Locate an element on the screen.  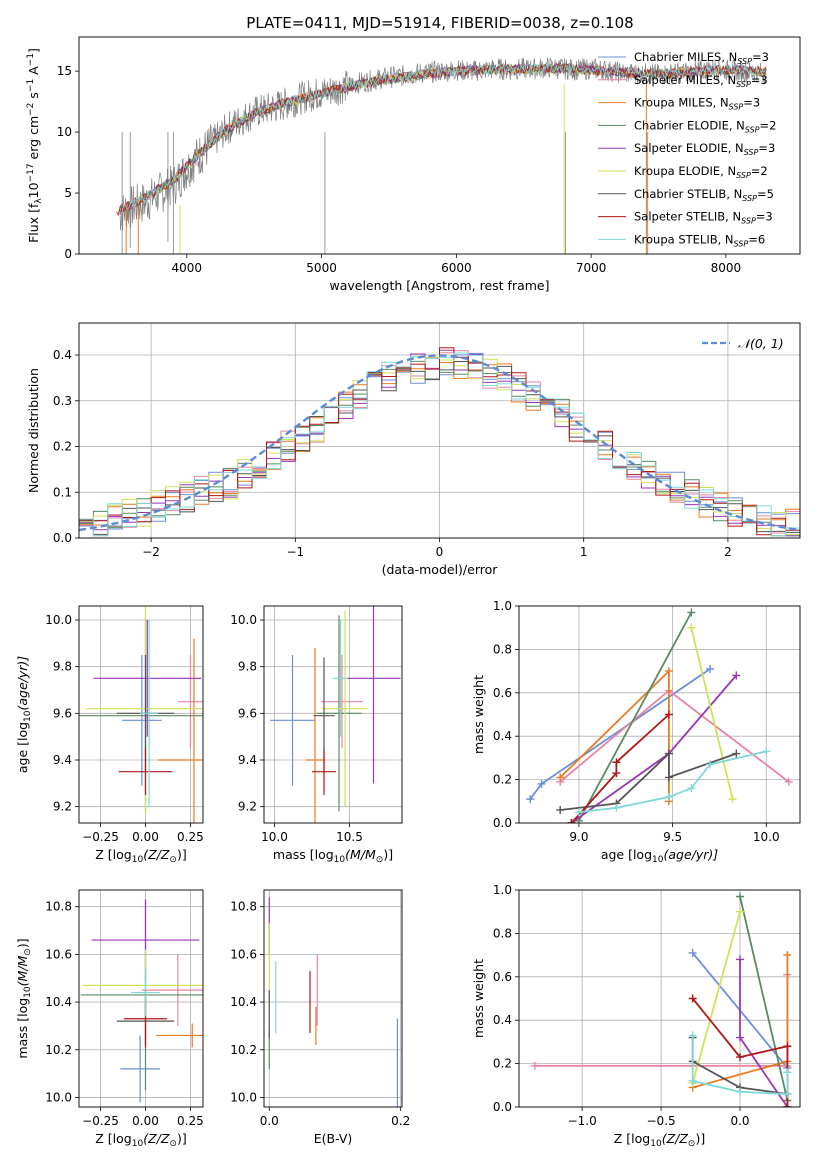
x-tick-label: 4000 is located at coordinates (187, 268).